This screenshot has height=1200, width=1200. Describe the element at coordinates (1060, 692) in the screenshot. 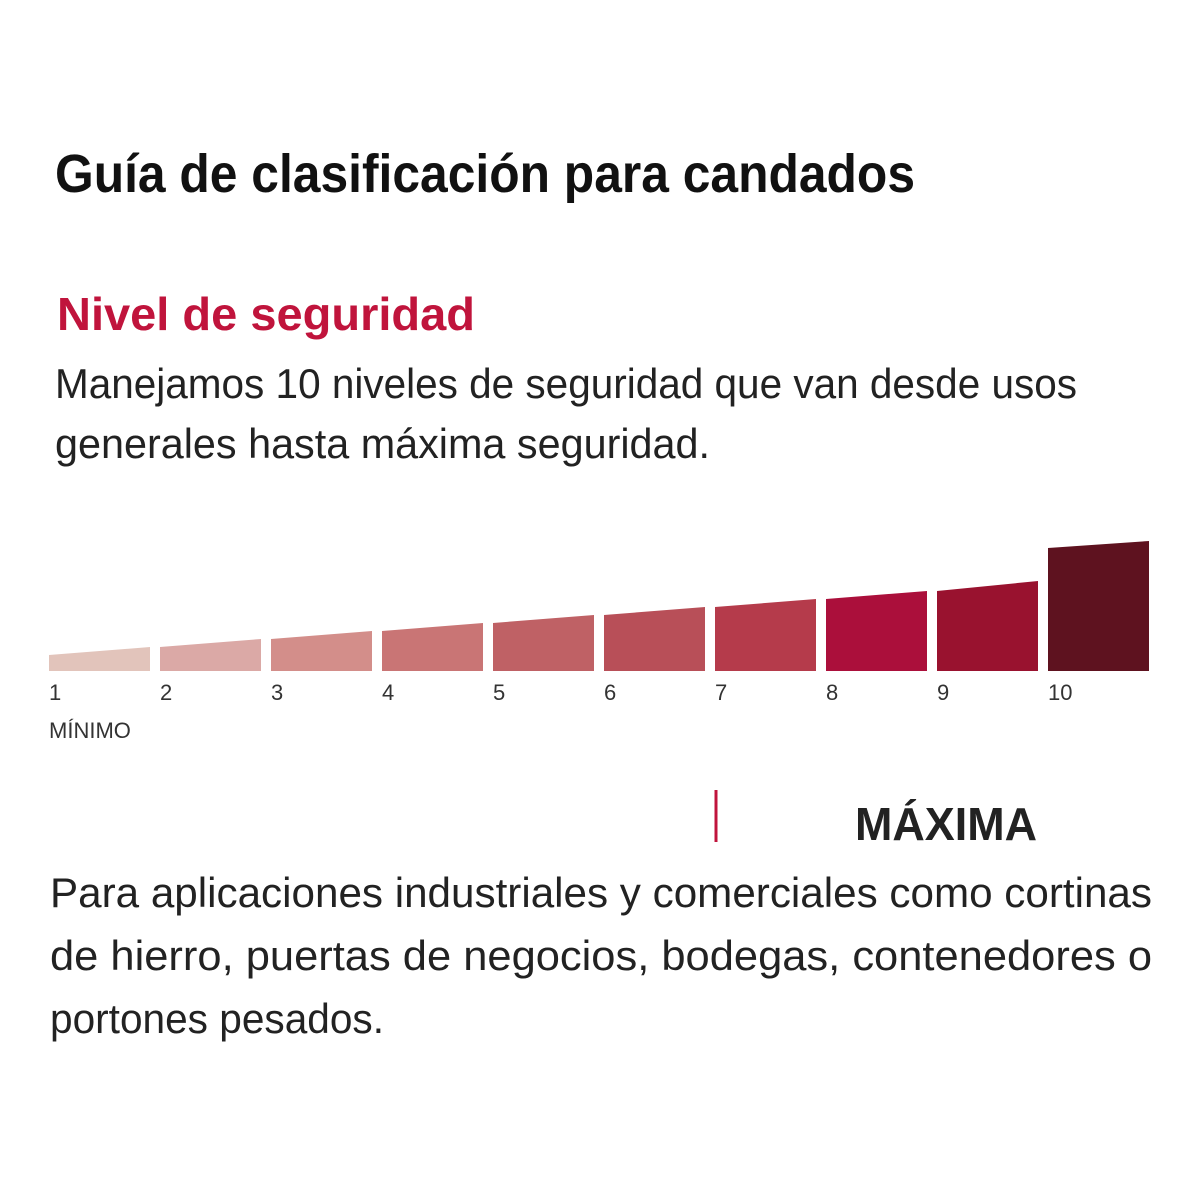

I see `level-number: 10` at that location.